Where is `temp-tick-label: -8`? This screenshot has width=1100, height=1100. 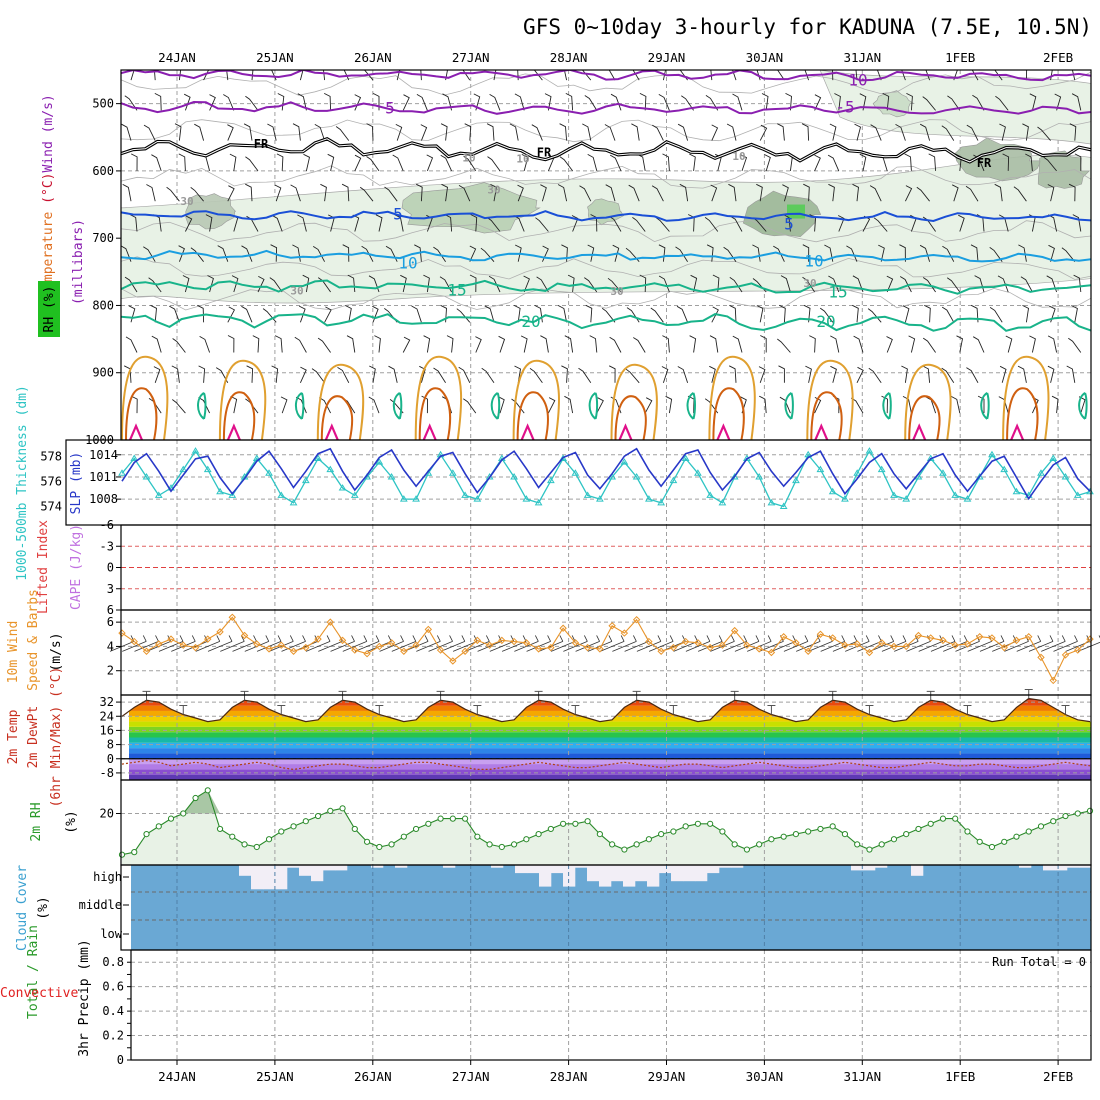
temp-tick-label: -8 is located at coordinates (107, 773).